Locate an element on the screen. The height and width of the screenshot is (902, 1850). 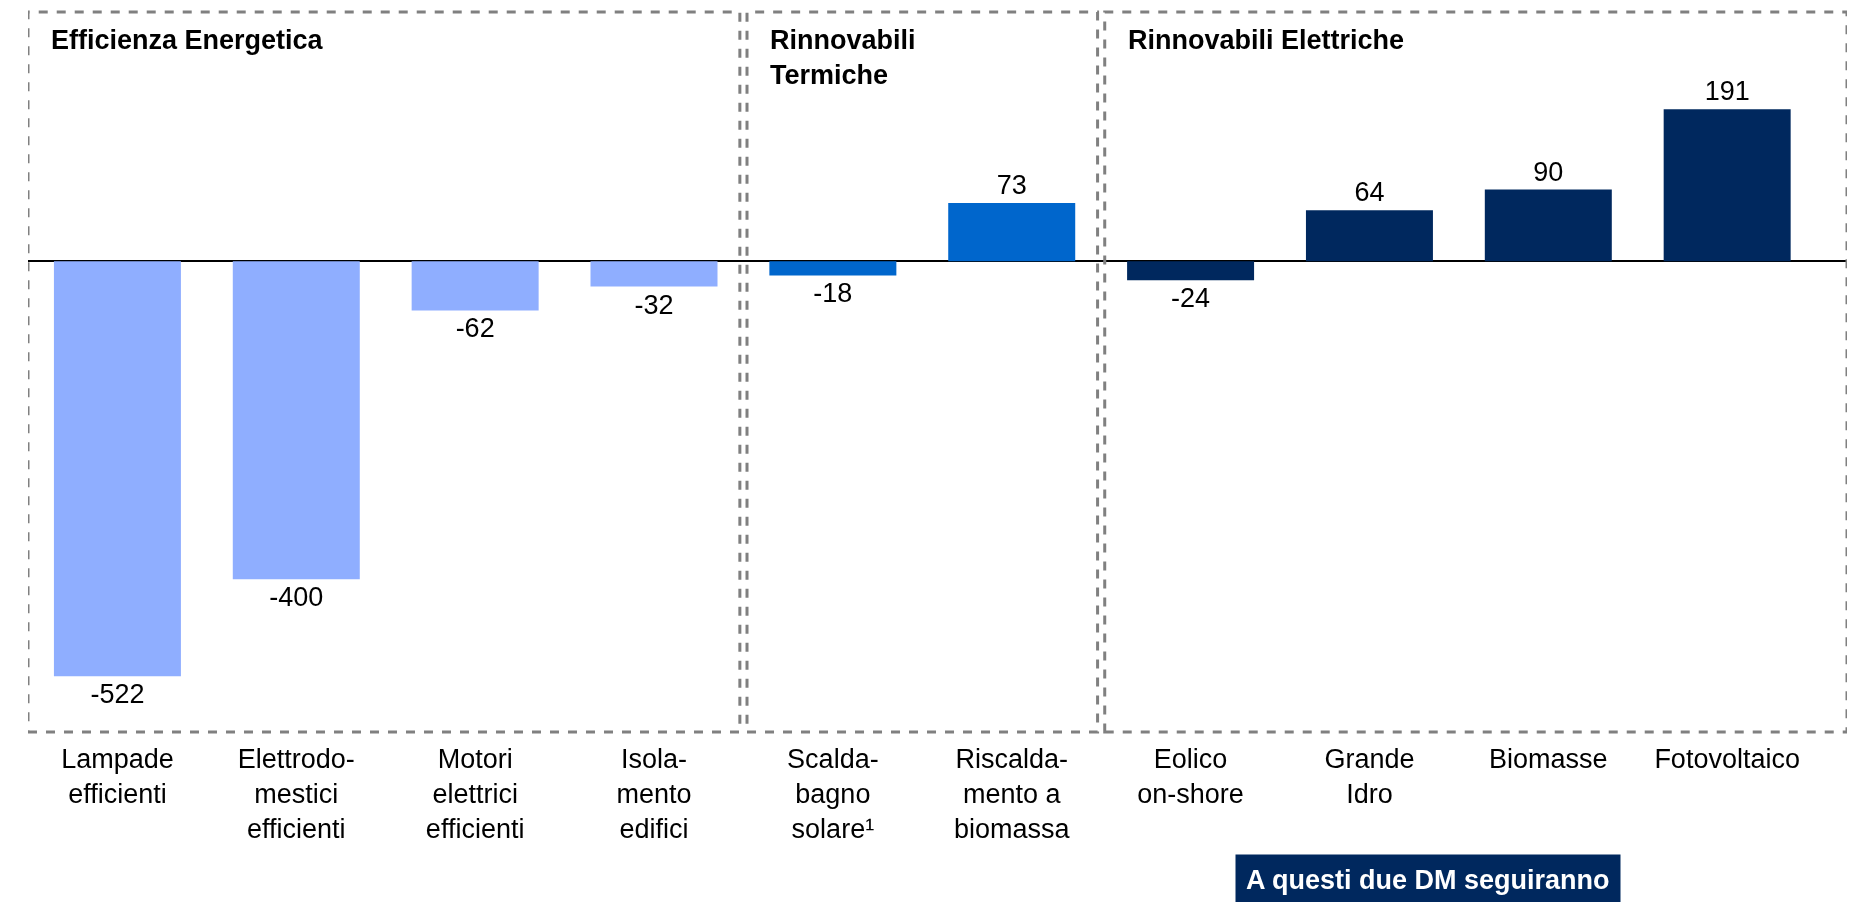
data-label: -400 is located at coordinates (296, 597).